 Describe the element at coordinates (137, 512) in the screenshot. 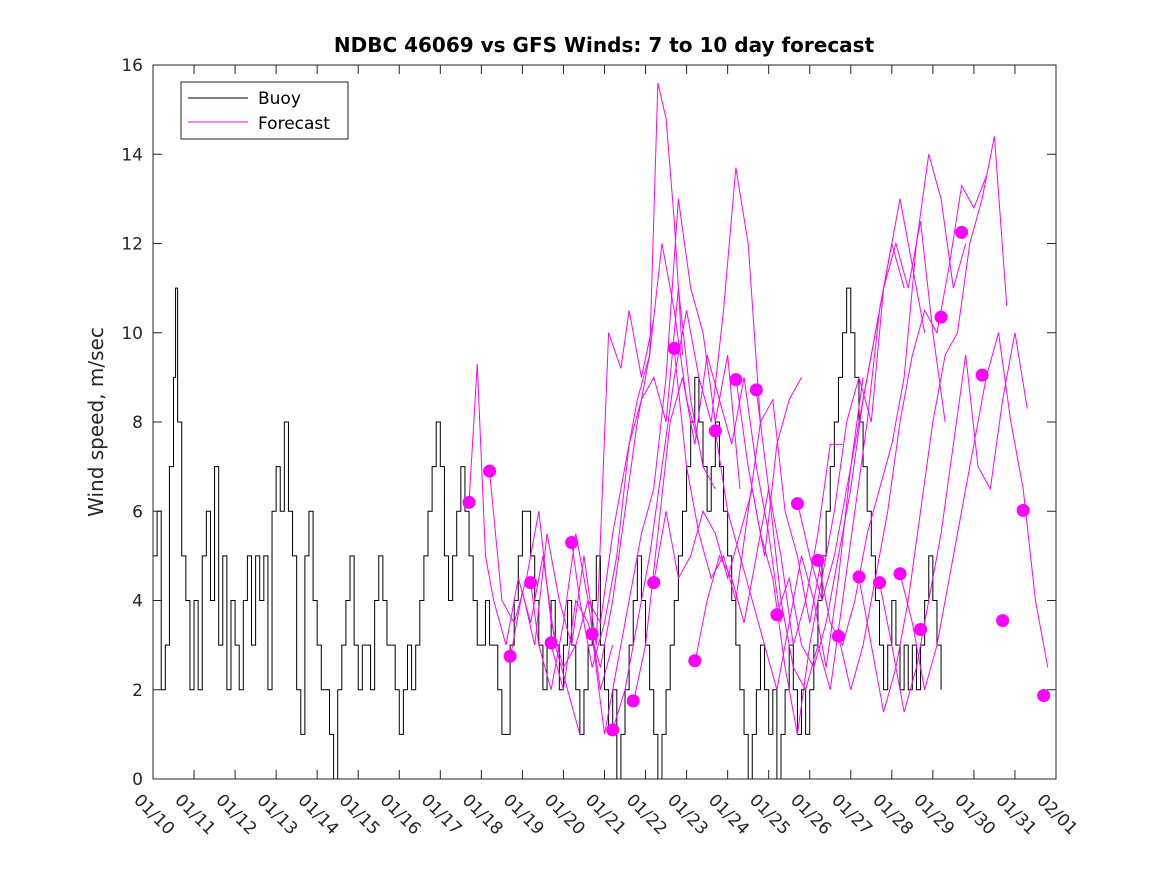

I see `y-tick-label: 6` at that location.